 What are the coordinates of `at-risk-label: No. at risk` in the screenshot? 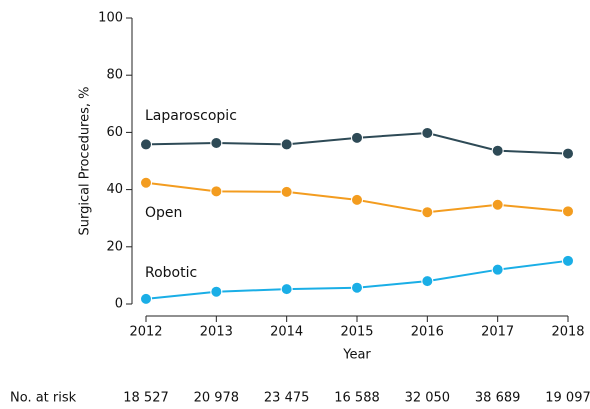 It's located at (43, 398).